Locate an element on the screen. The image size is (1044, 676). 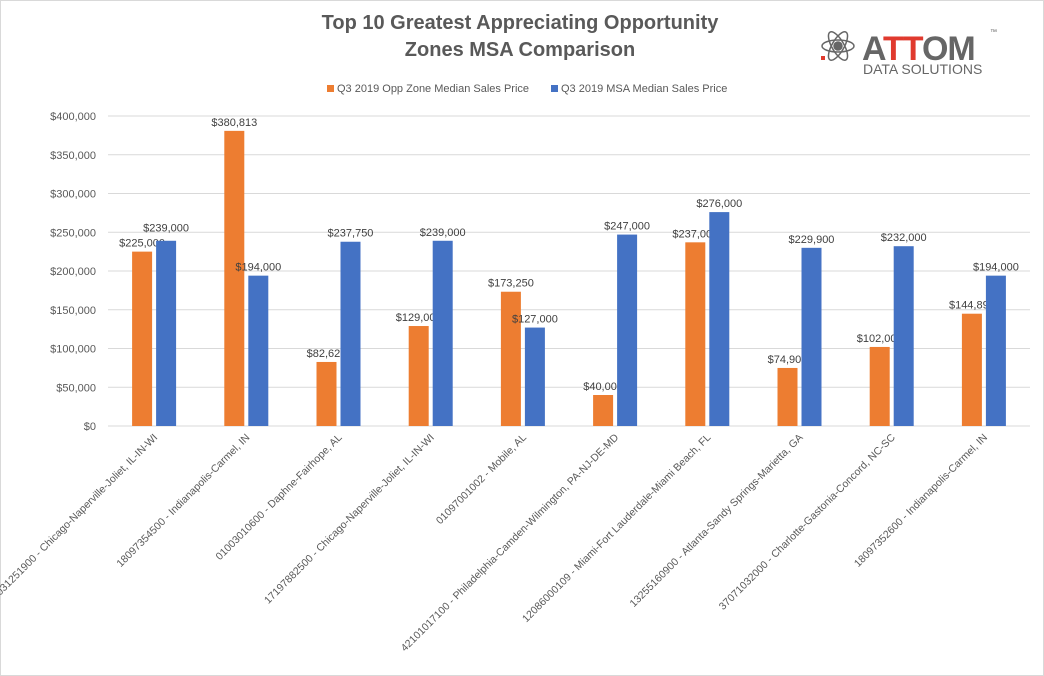
legend-label: Q3 2019 MSA Median Sales Price is located at coordinates (644, 89).